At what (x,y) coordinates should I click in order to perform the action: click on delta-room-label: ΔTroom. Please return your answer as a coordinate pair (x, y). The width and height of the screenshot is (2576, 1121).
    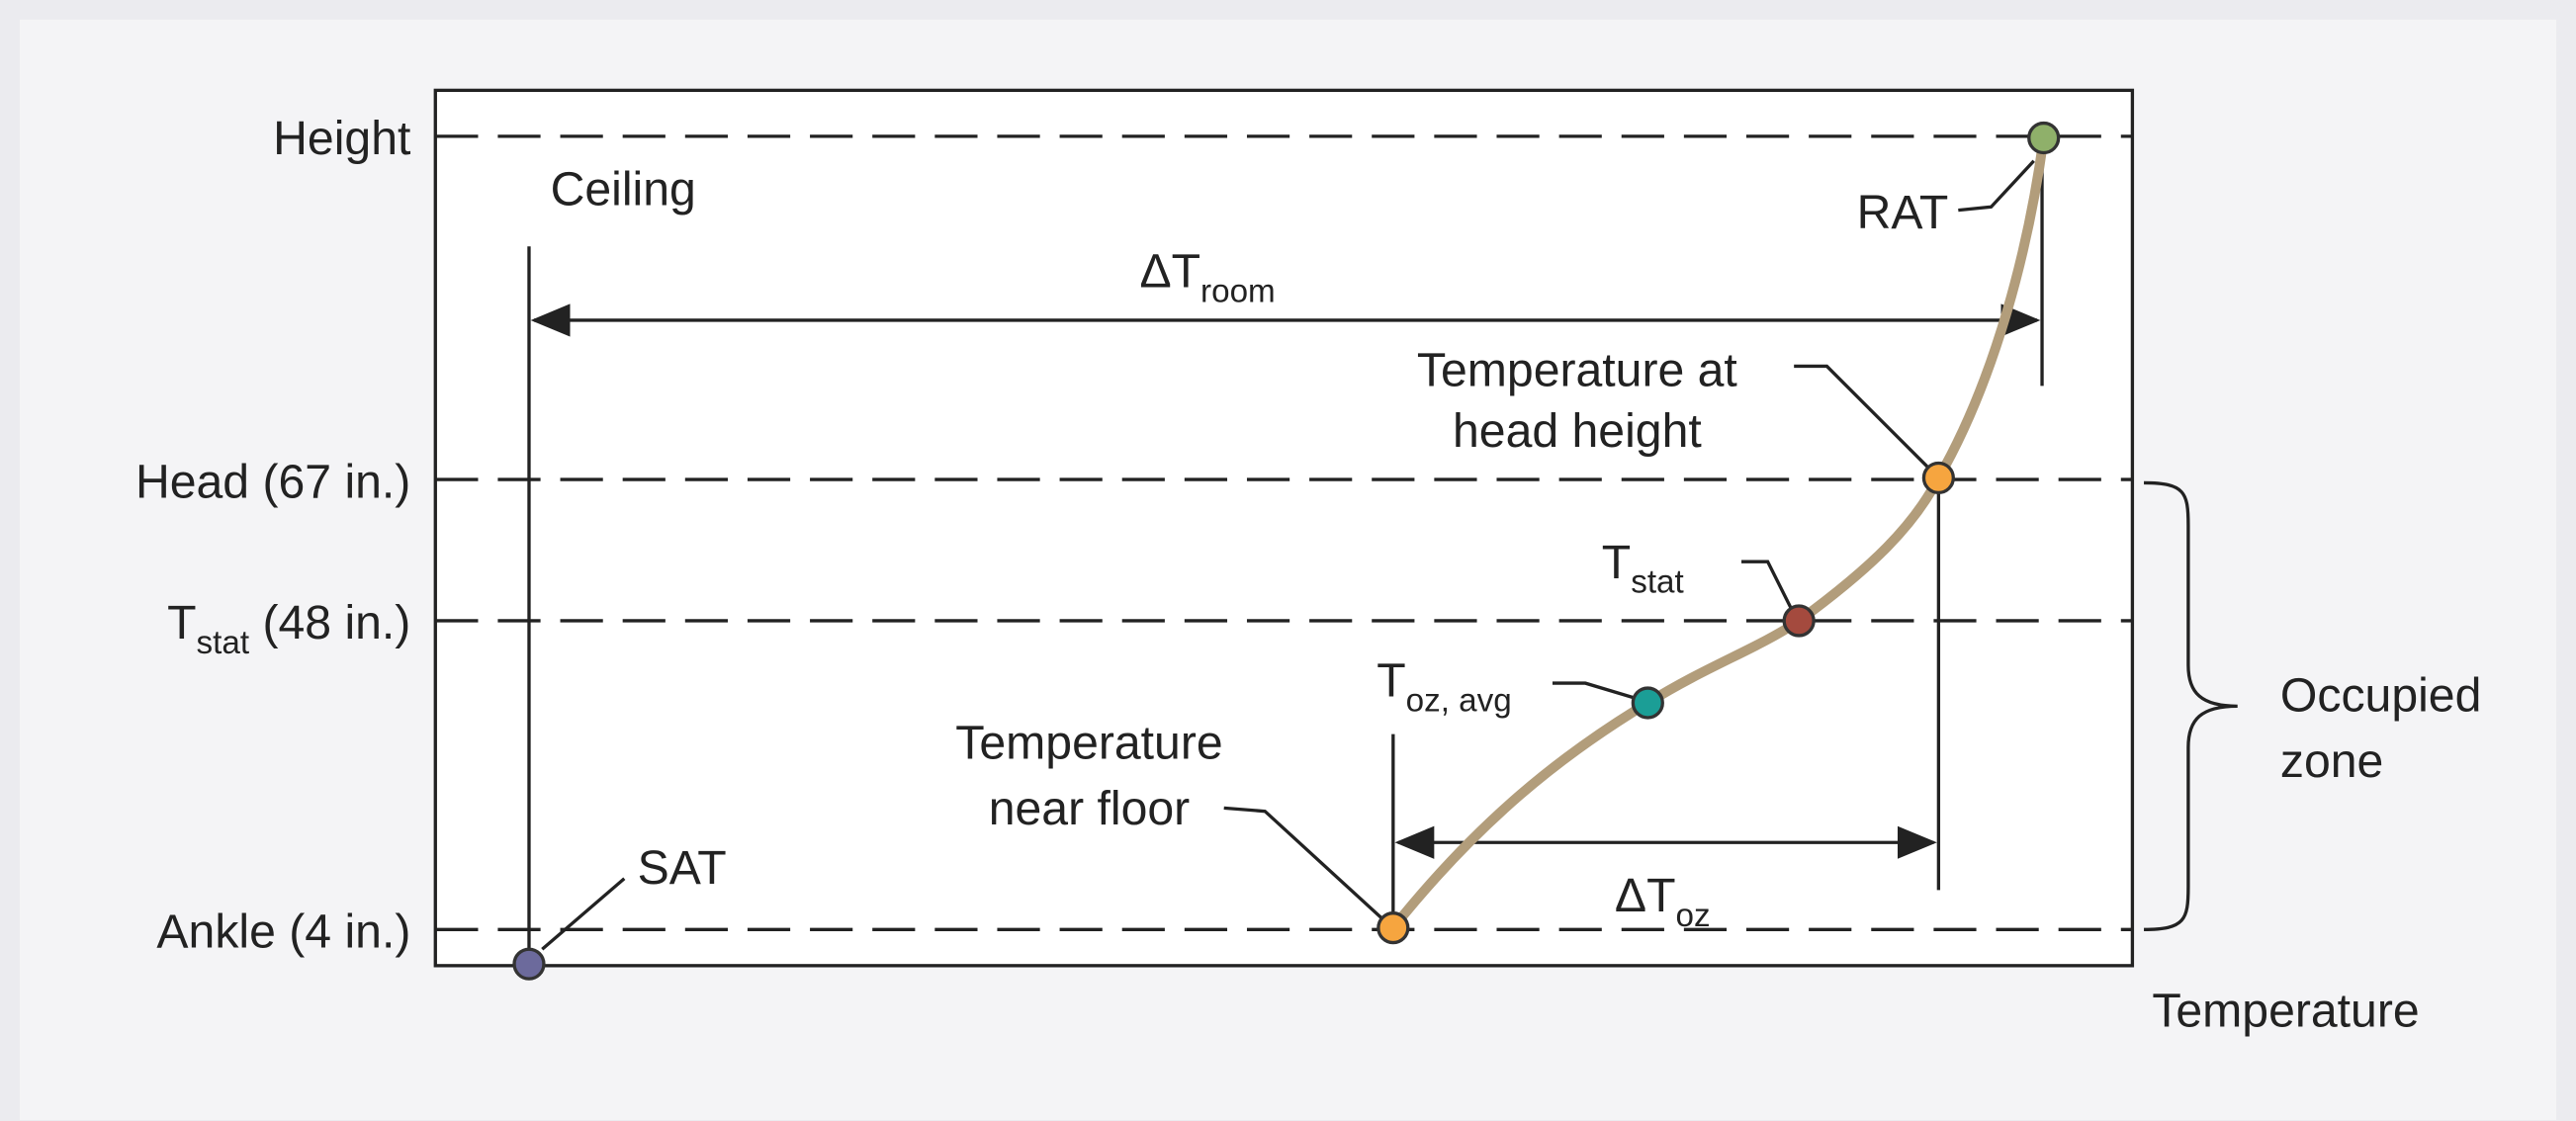
    Looking at the image, I should click on (1207, 277).